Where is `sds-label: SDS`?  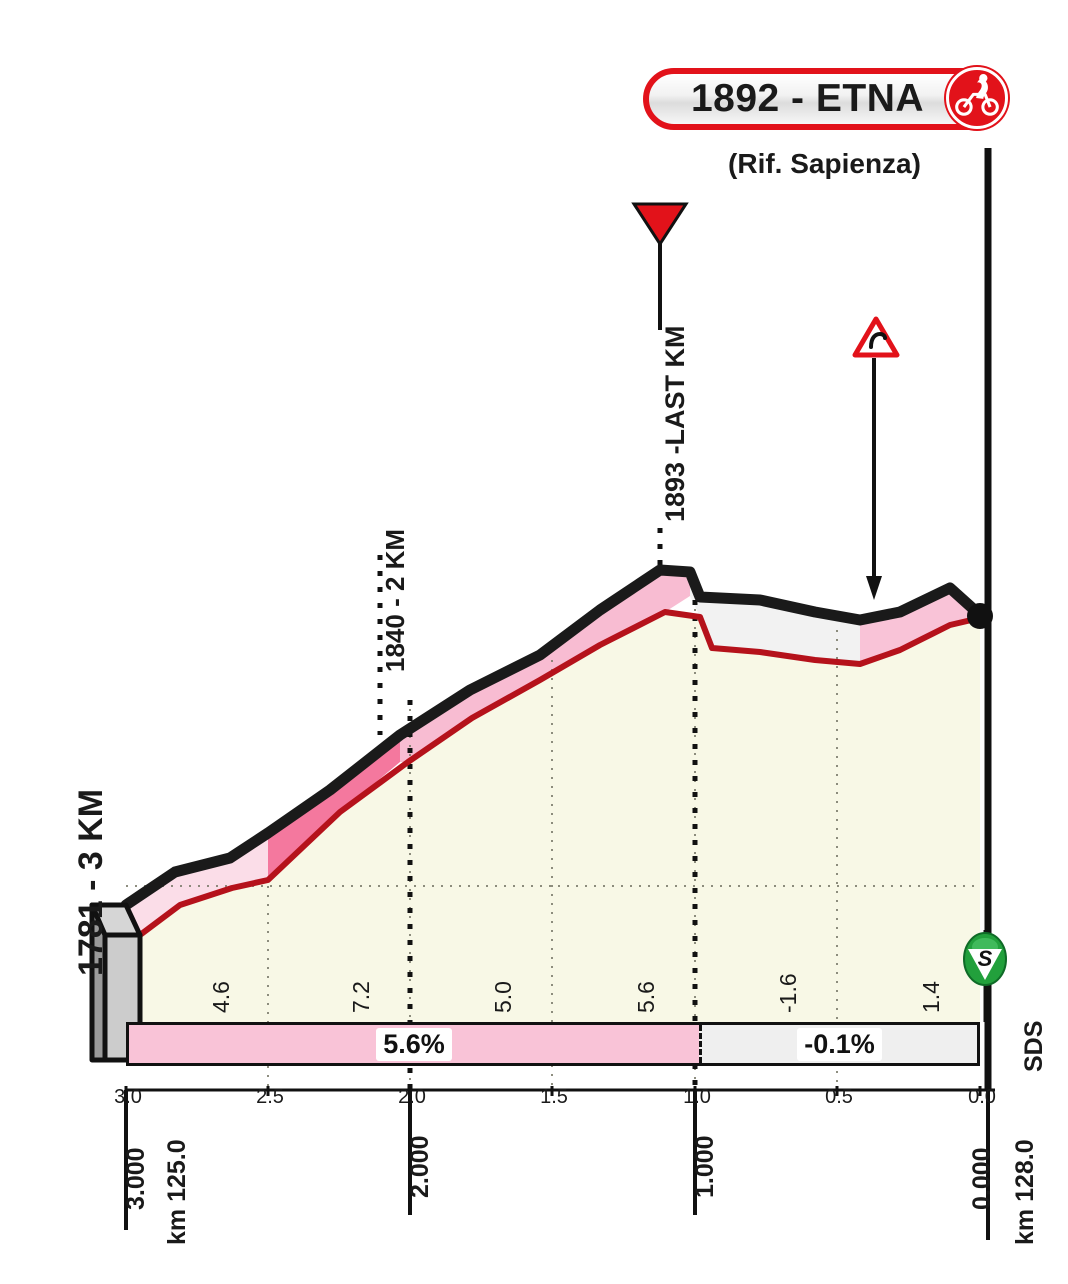
sds-label: SDS is located at coordinates (1034, 1046).